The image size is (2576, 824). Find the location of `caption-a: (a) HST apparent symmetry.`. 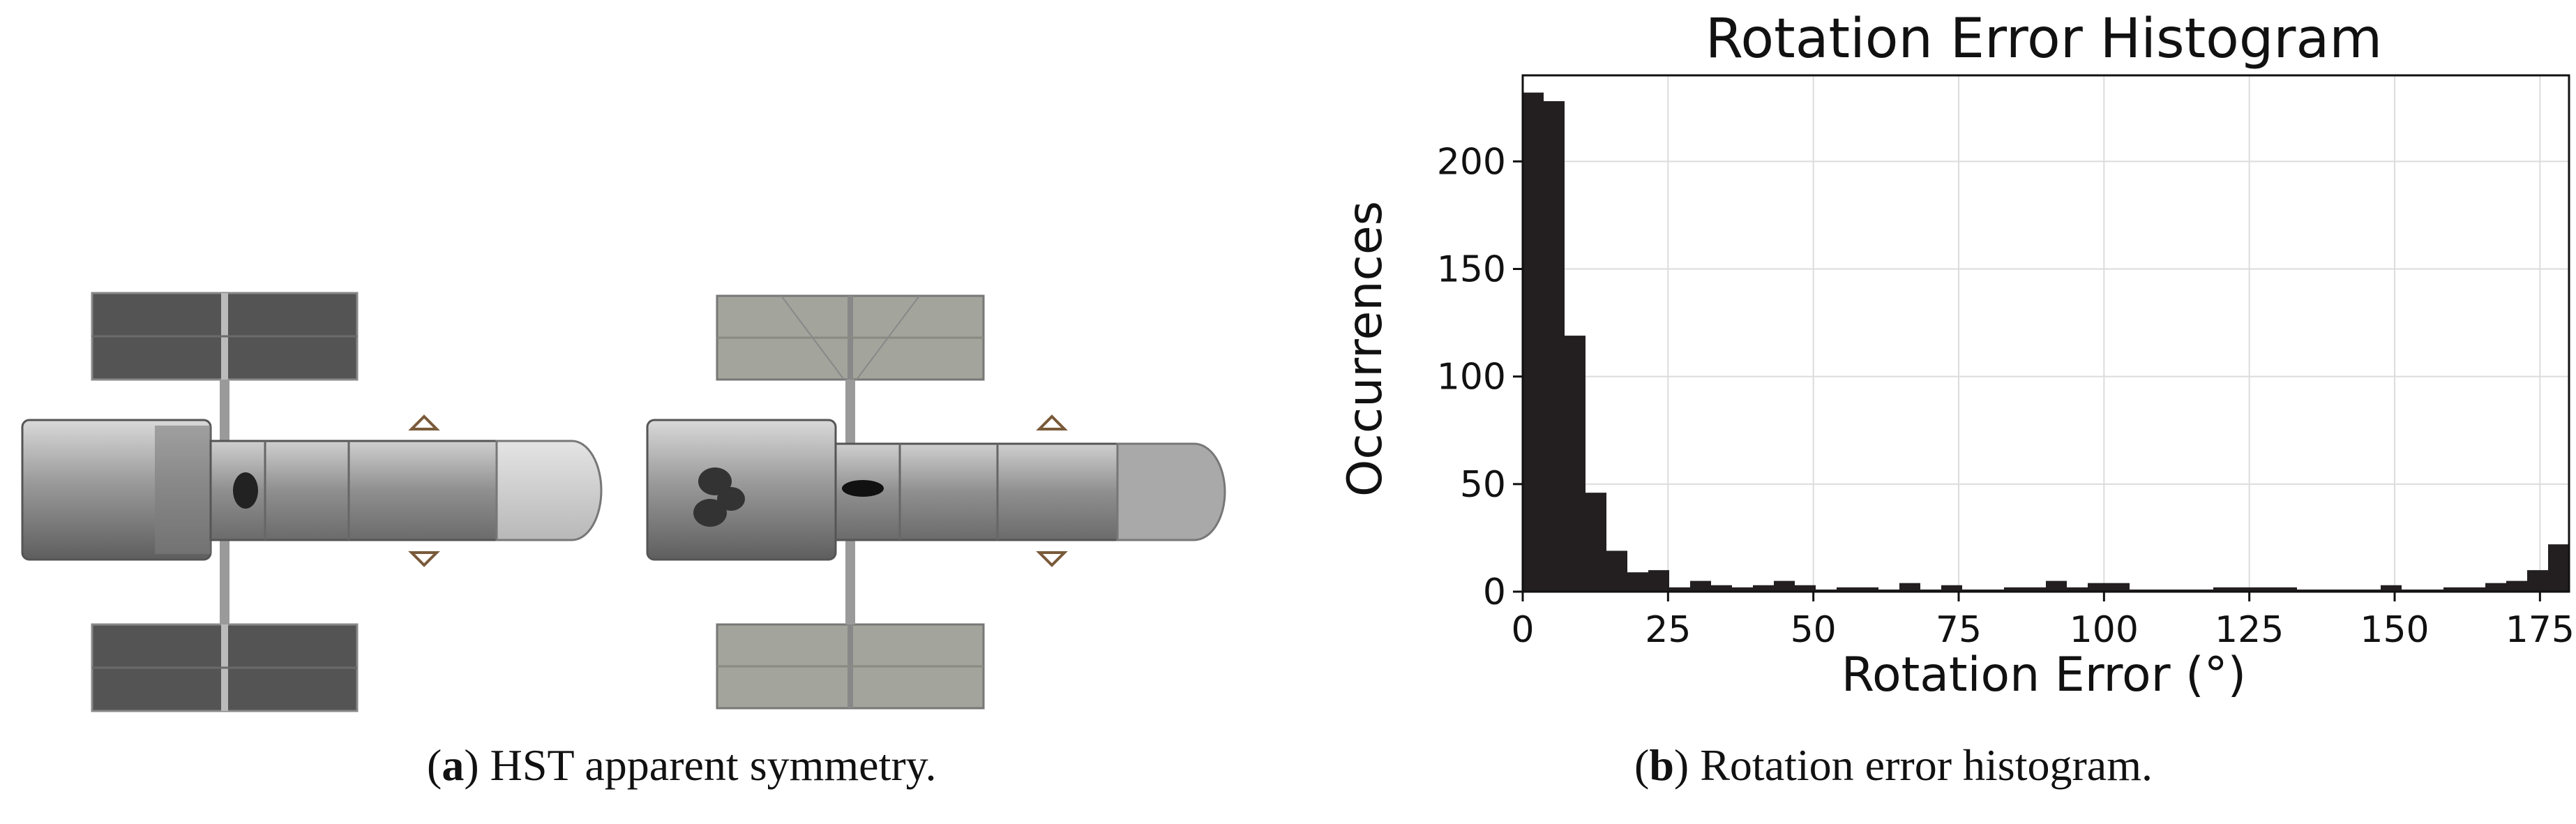

caption-a: (a) HST apparent symmetry. is located at coordinates (682, 765).